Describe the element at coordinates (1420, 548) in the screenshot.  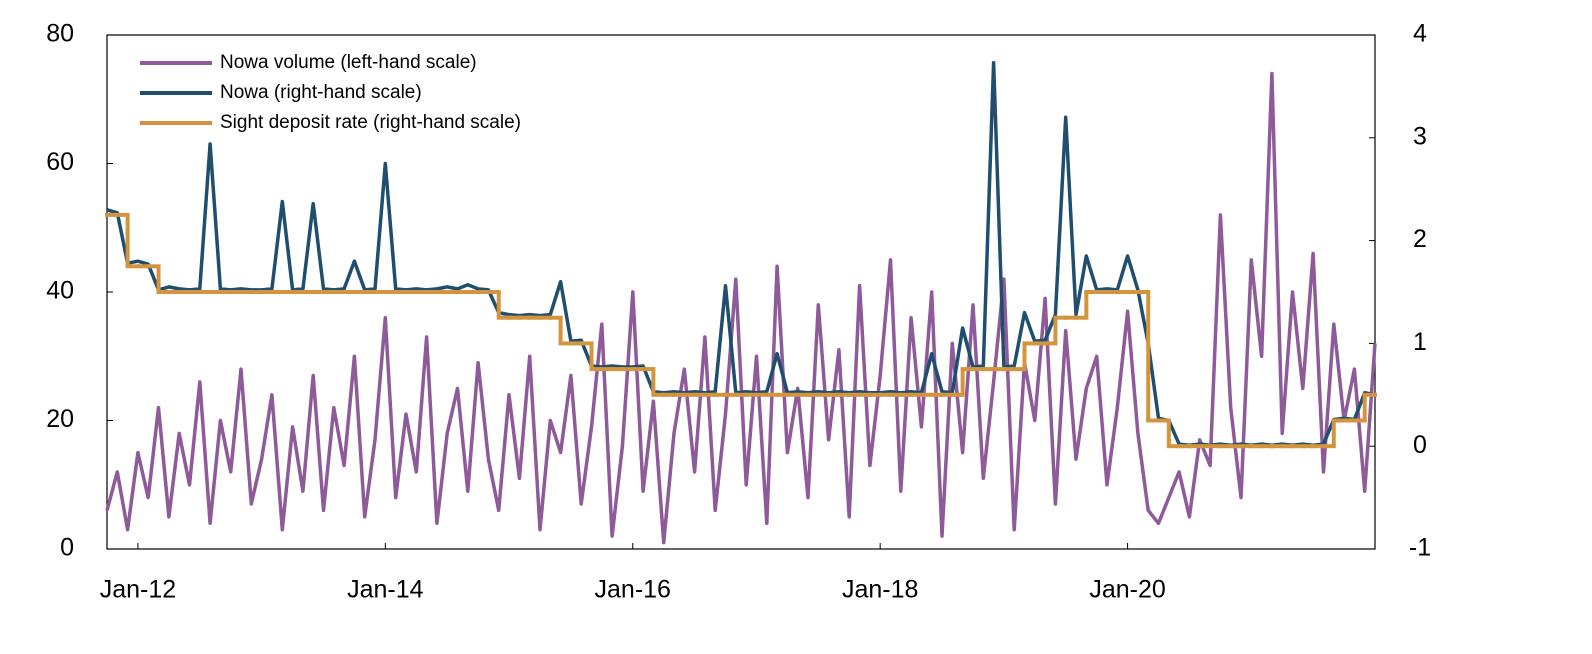
I see `y2-tick-label: -1` at that location.